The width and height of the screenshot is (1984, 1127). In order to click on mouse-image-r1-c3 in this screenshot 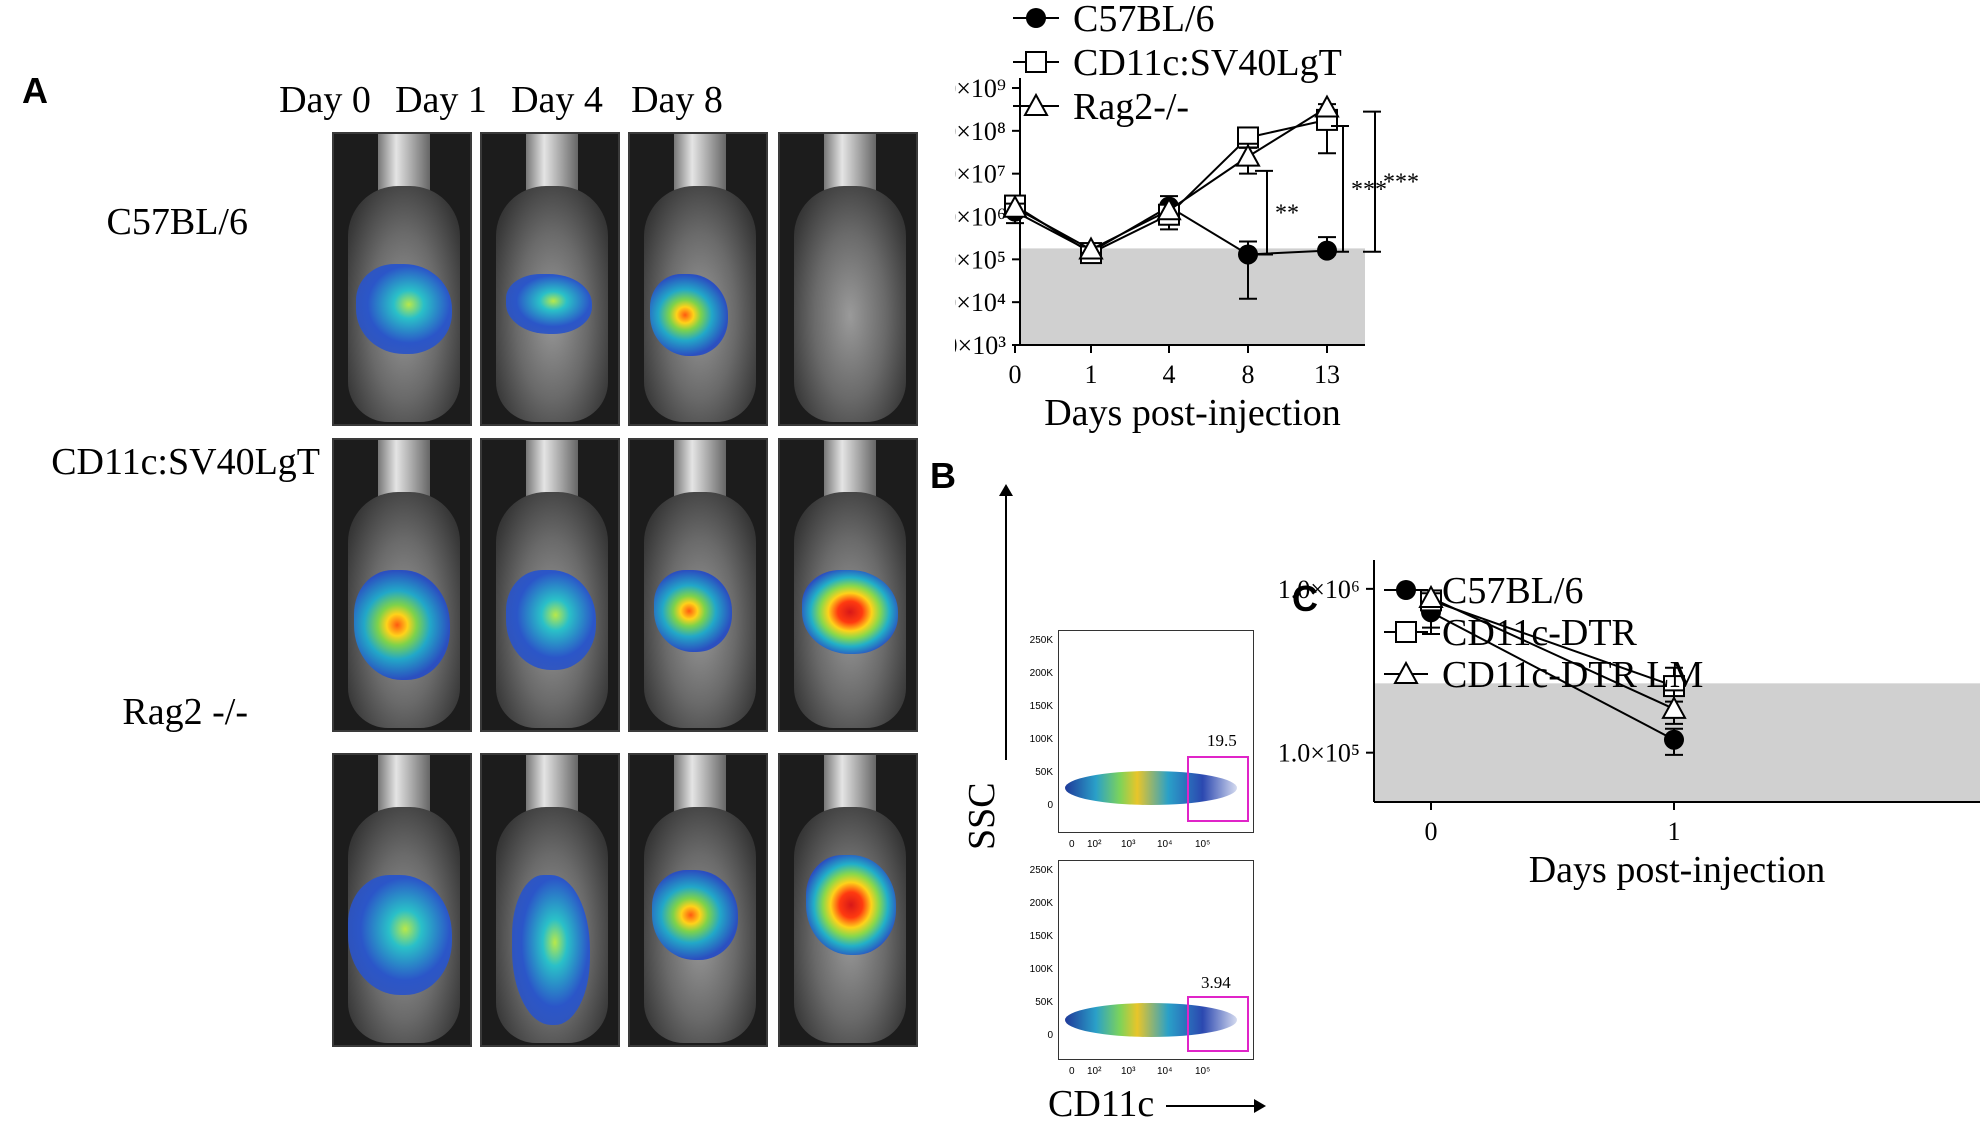, I will do `click(698, 279)`.